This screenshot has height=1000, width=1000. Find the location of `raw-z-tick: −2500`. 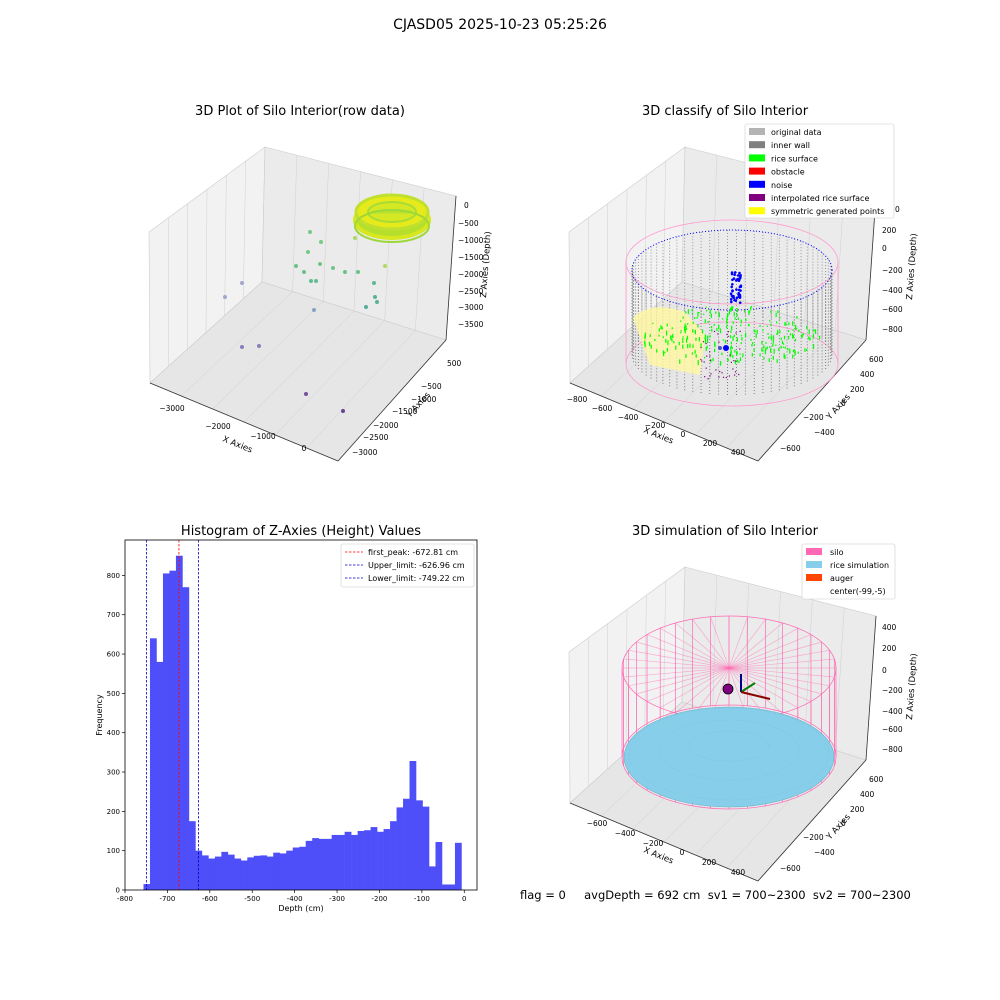

raw-z-tick: −2500 is located at coordinates (471, 291).